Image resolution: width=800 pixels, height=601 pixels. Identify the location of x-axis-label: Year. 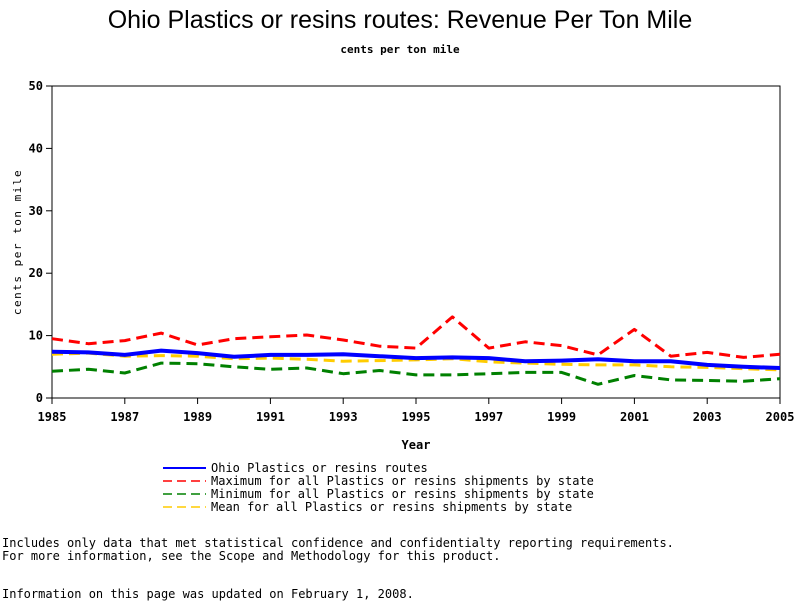
(416, 445).